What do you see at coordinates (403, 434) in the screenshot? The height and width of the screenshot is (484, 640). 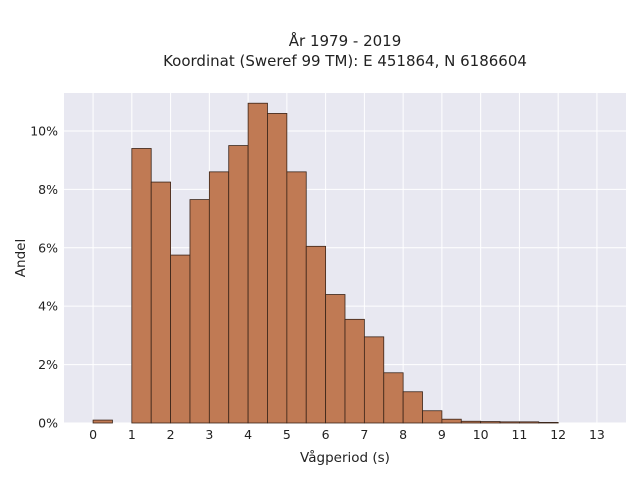 I see `x-tick-label: 8` at bounding box center [403, 434].